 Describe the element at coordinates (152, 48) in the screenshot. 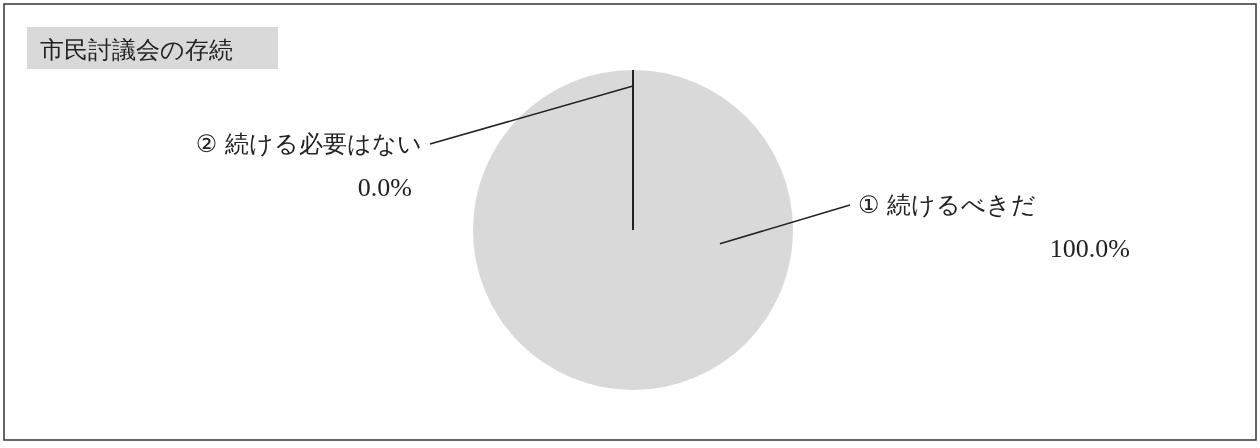

I see `title: 市民討議会の存続` at that location.